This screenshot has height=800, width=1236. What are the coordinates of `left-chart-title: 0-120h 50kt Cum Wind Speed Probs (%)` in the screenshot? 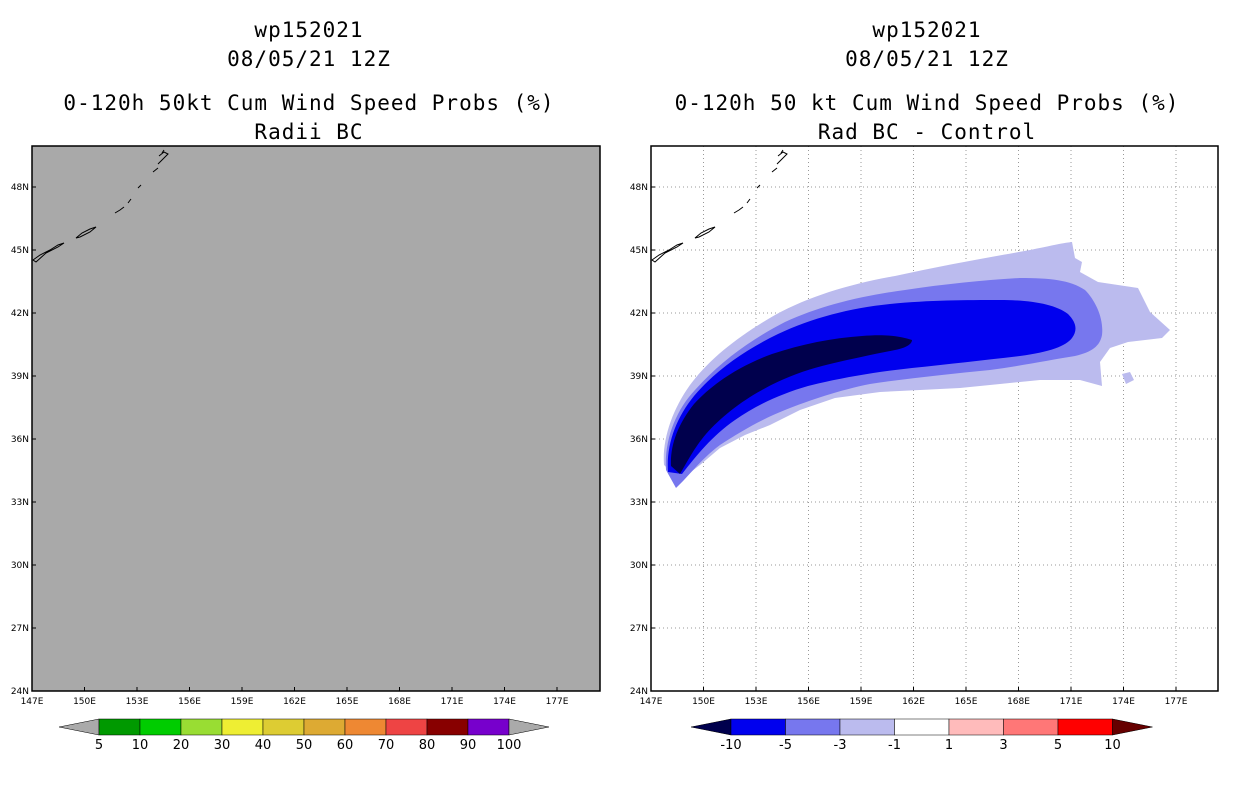 It's located at (309, 103).